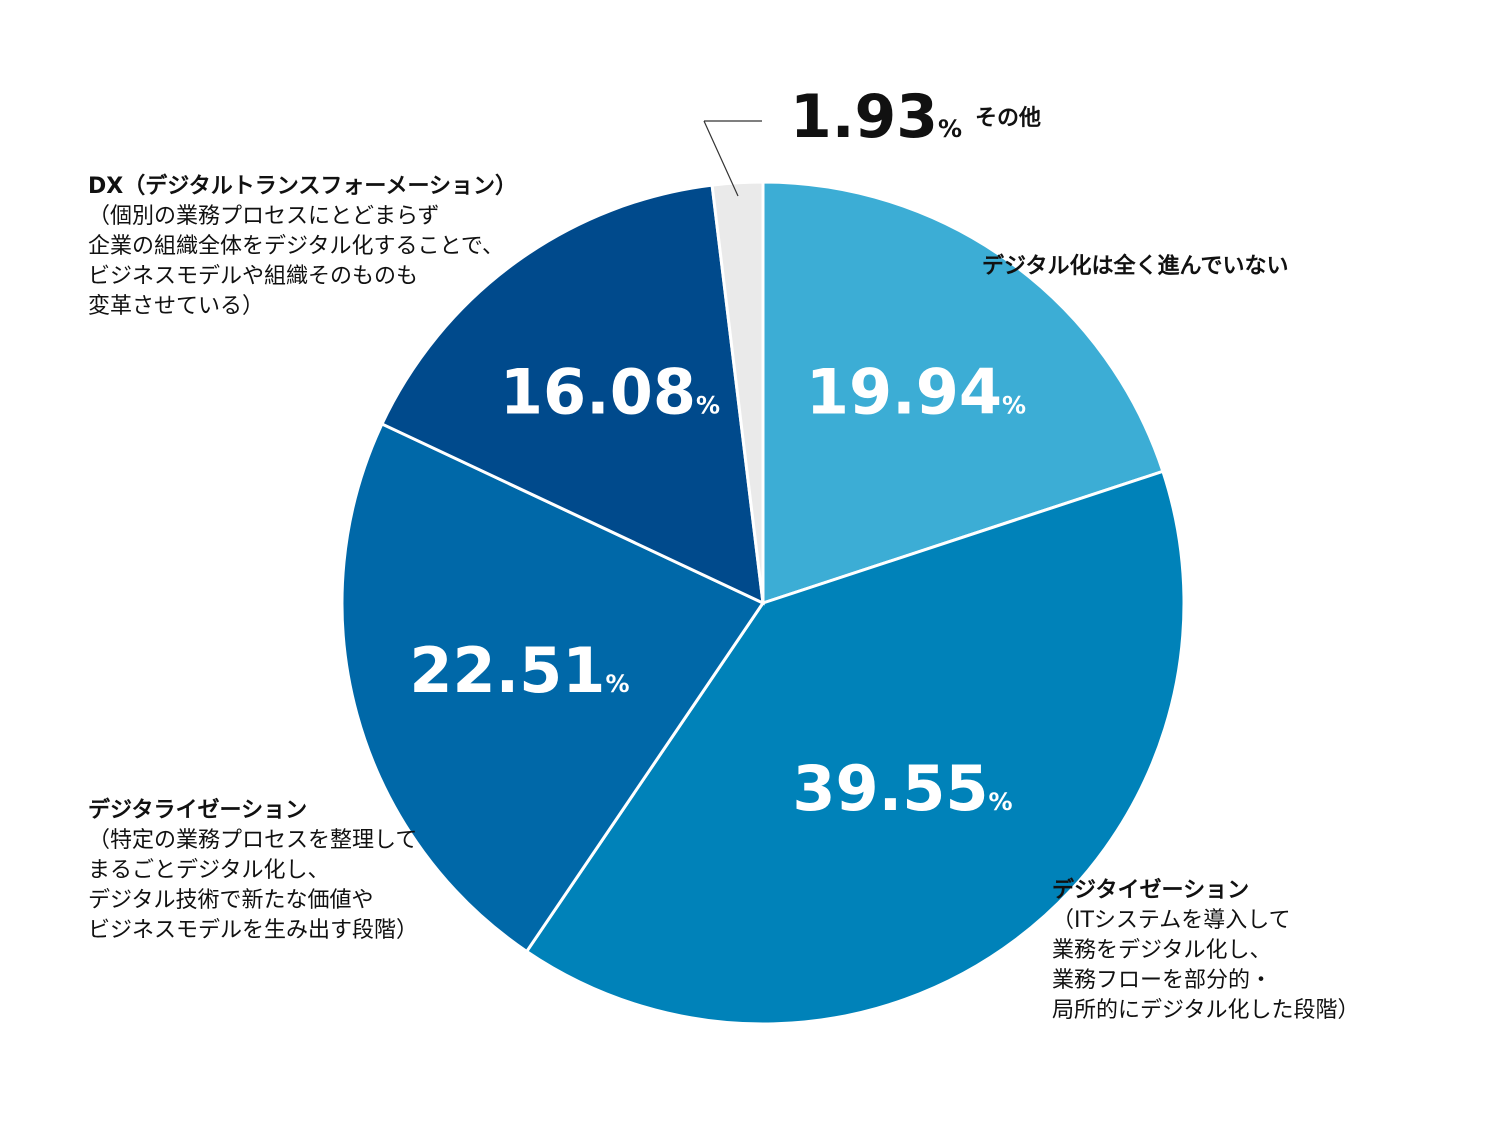  I want to click on label-digitization-line: 業務フローを部分的・, so click(1162, 980).